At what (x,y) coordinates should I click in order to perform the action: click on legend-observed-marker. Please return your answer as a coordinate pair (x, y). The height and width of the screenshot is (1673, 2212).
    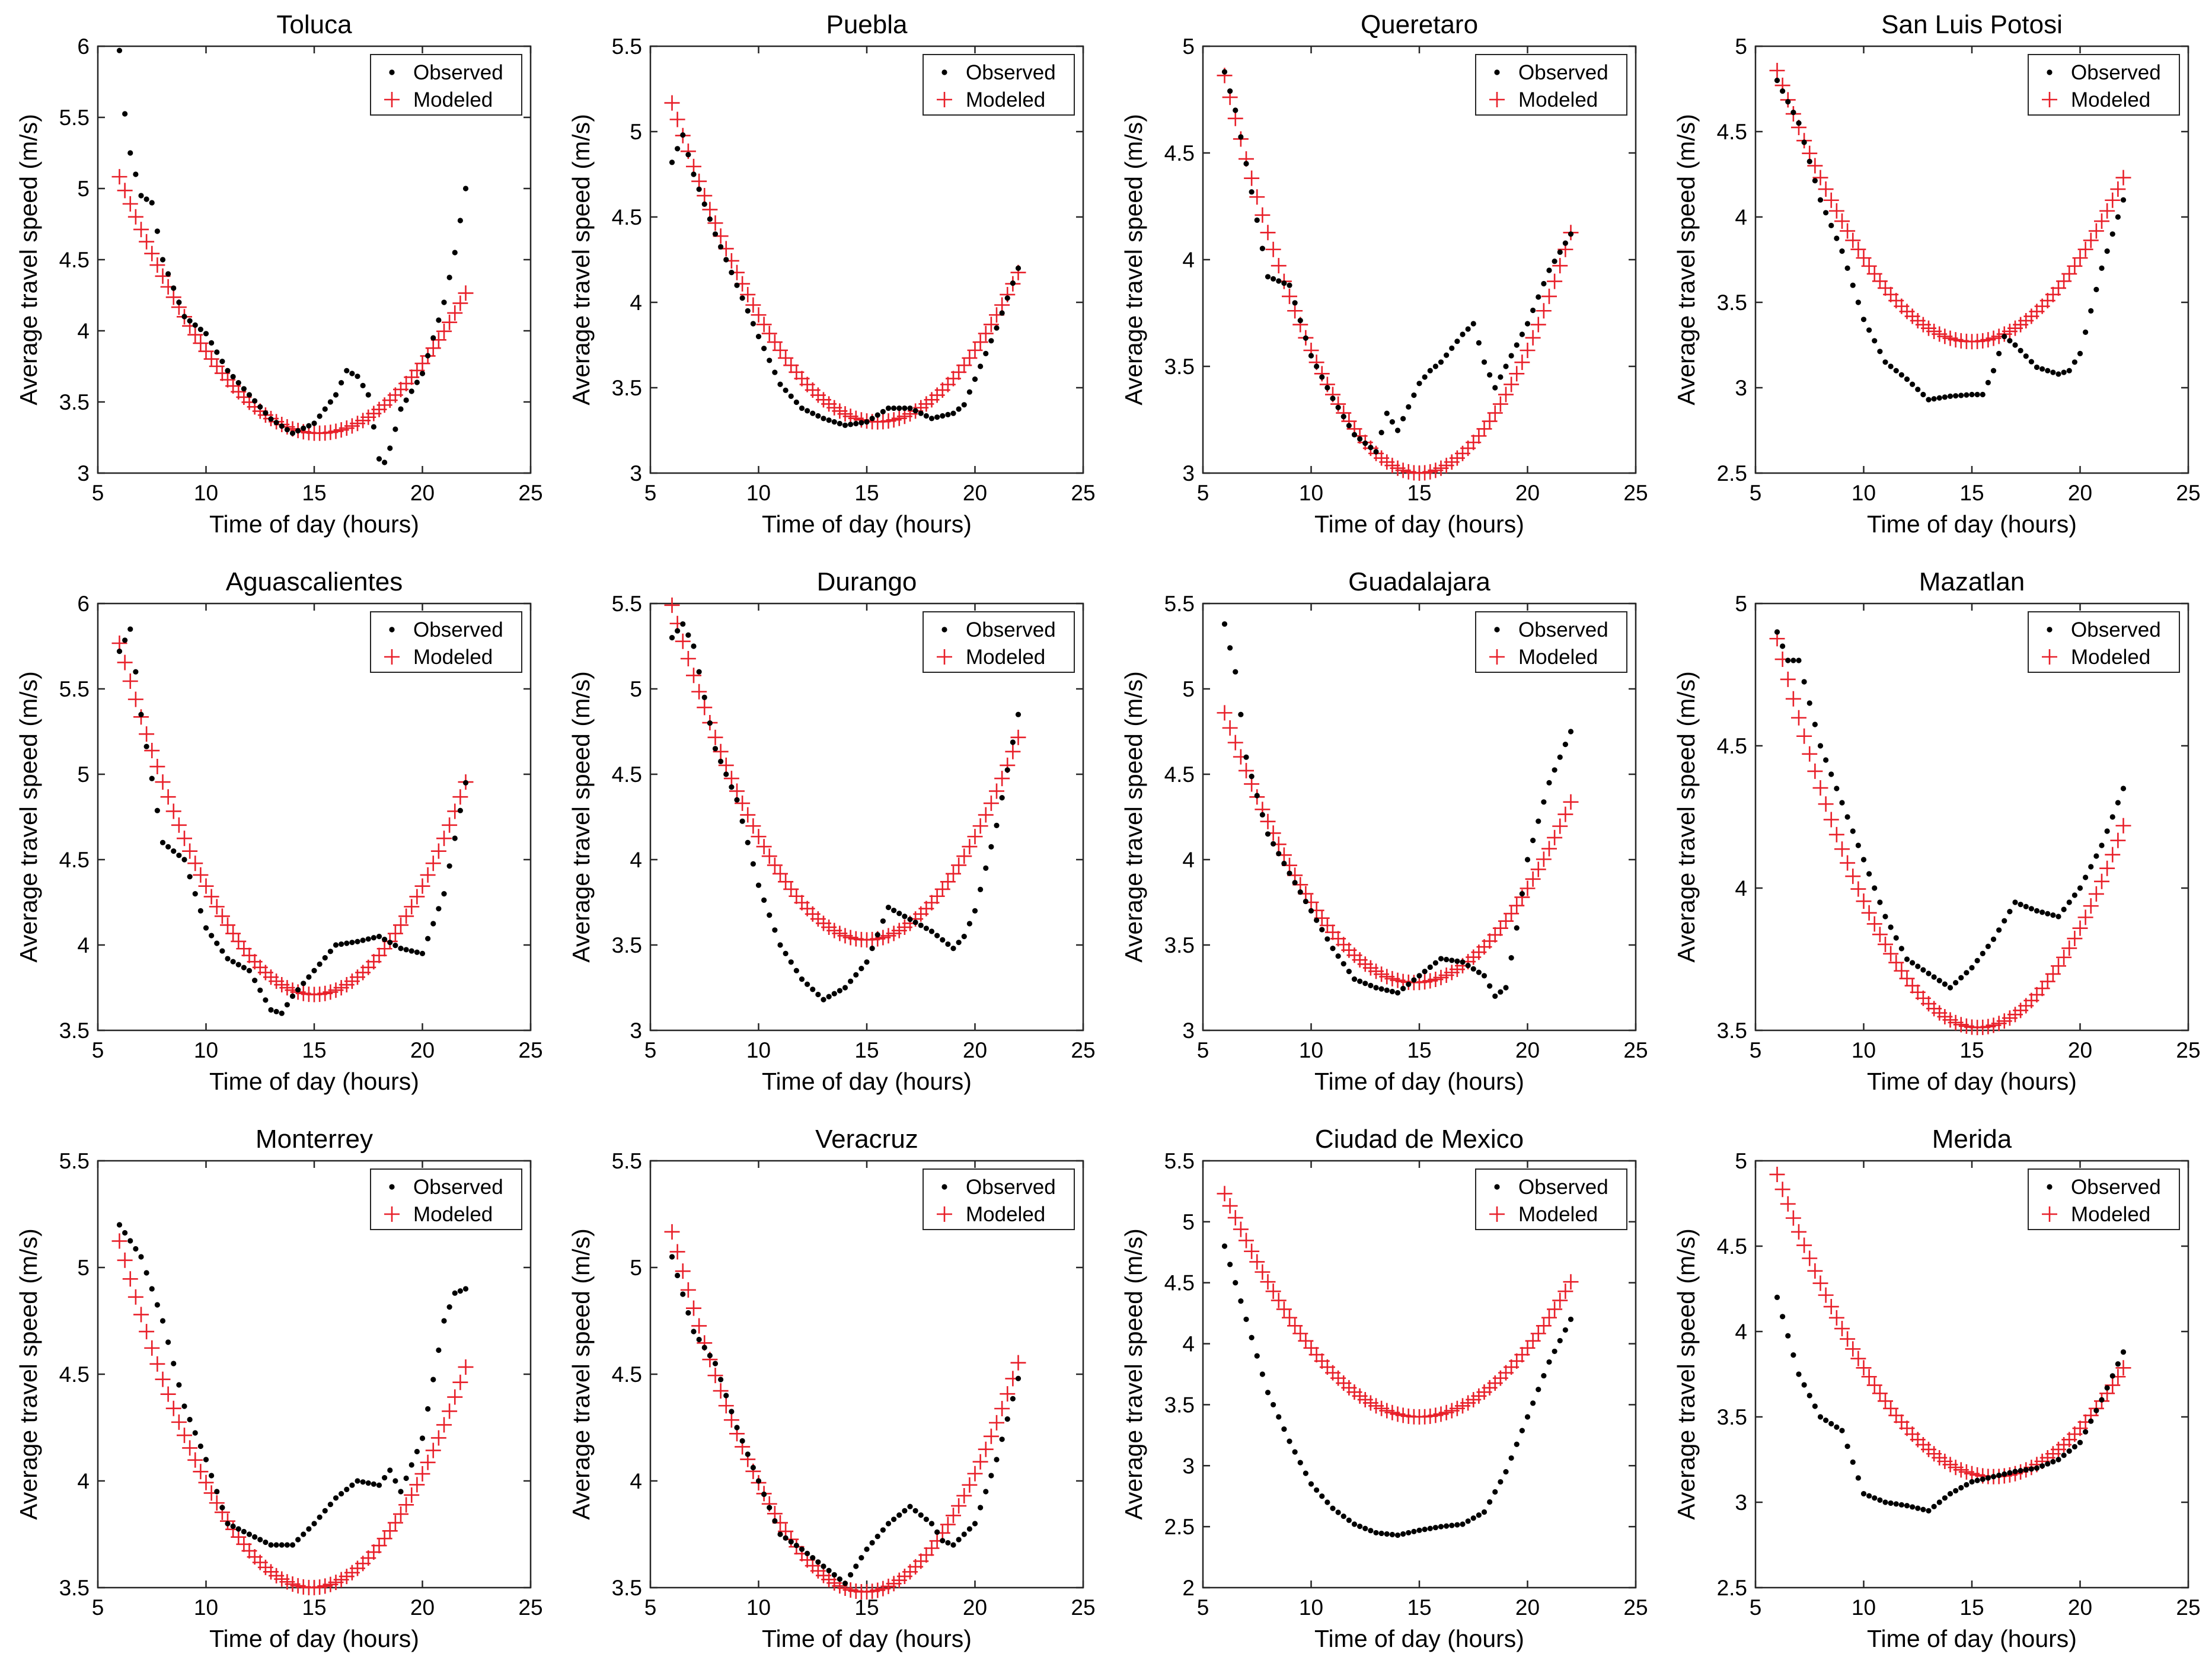
    Looking at the image, I should click on (944, 630).